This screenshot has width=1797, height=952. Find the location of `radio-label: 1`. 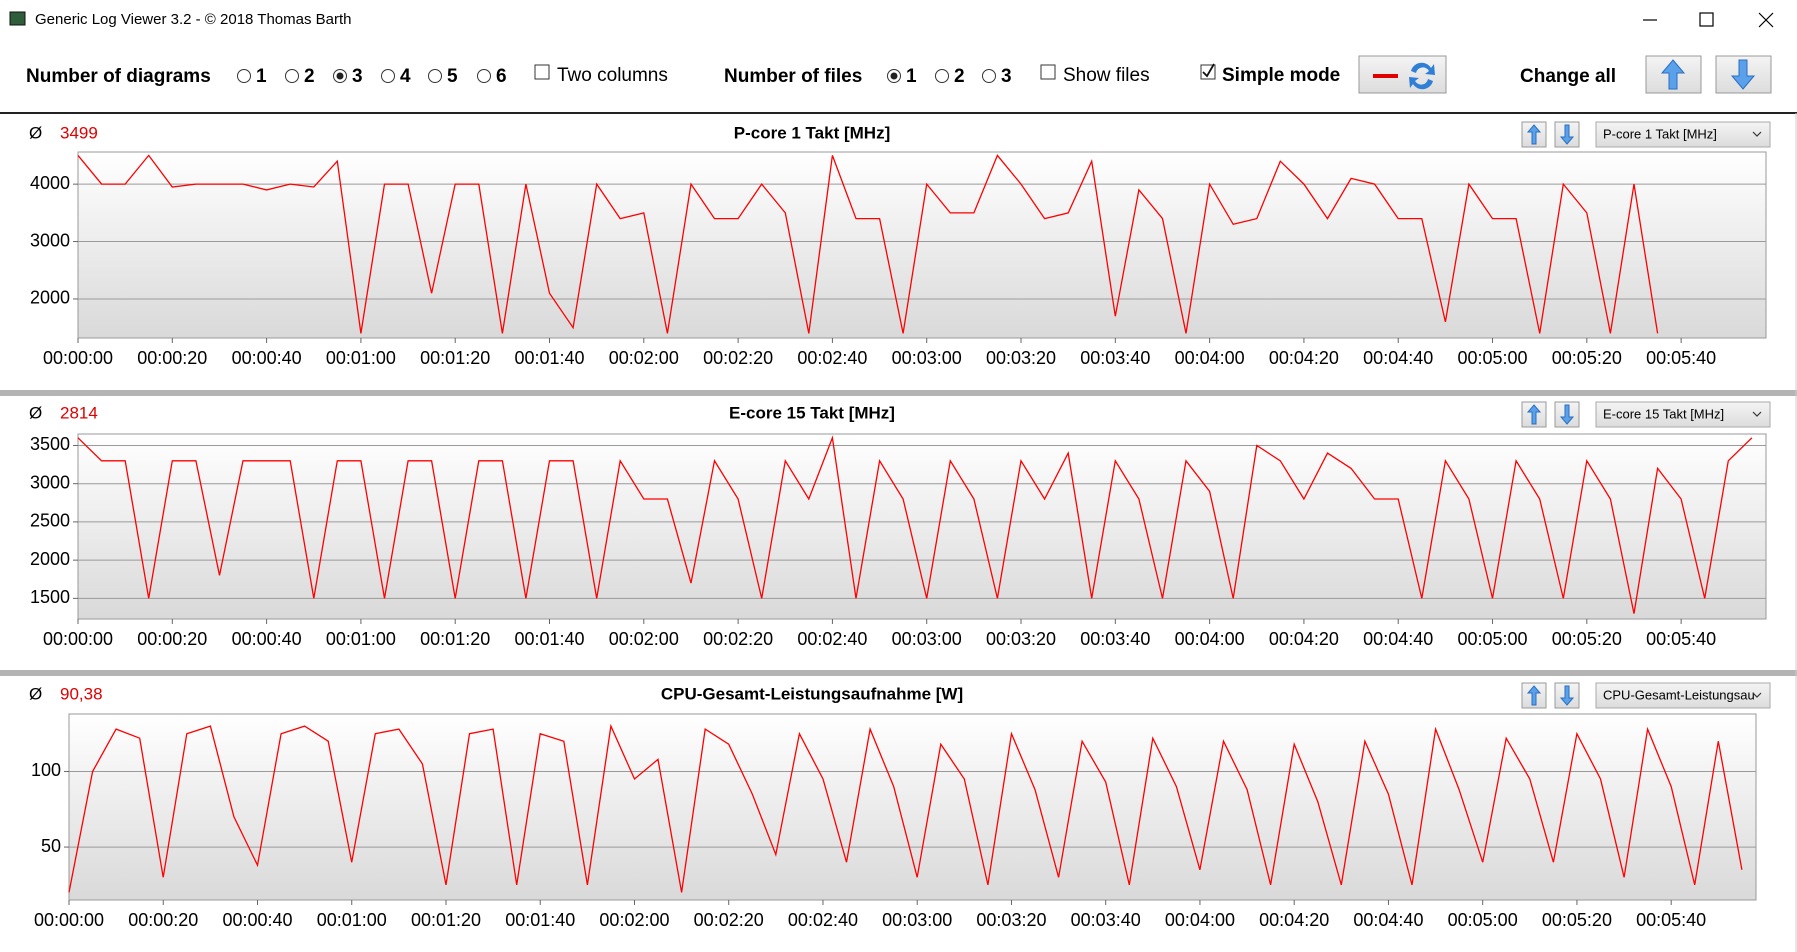

radio-label: 1 is located at coordinates (911, 76).